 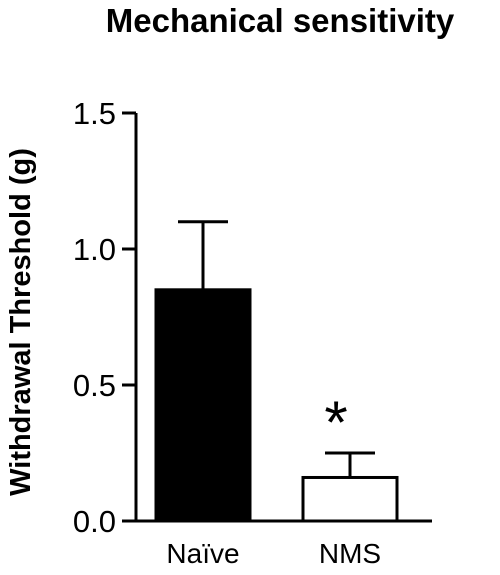 I want to click on significance-marker: *, so click(x=335, y=422).